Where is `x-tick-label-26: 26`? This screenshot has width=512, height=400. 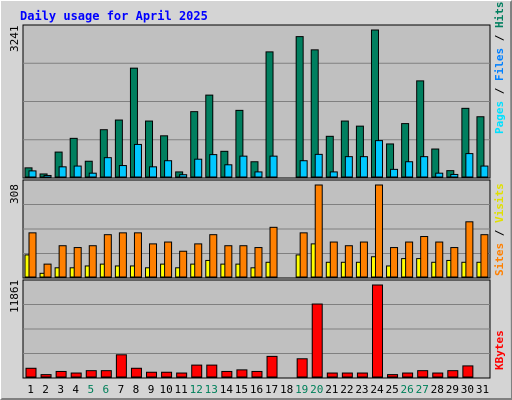 x-tick-label-26: 26 is located at coordinates (407, 389).